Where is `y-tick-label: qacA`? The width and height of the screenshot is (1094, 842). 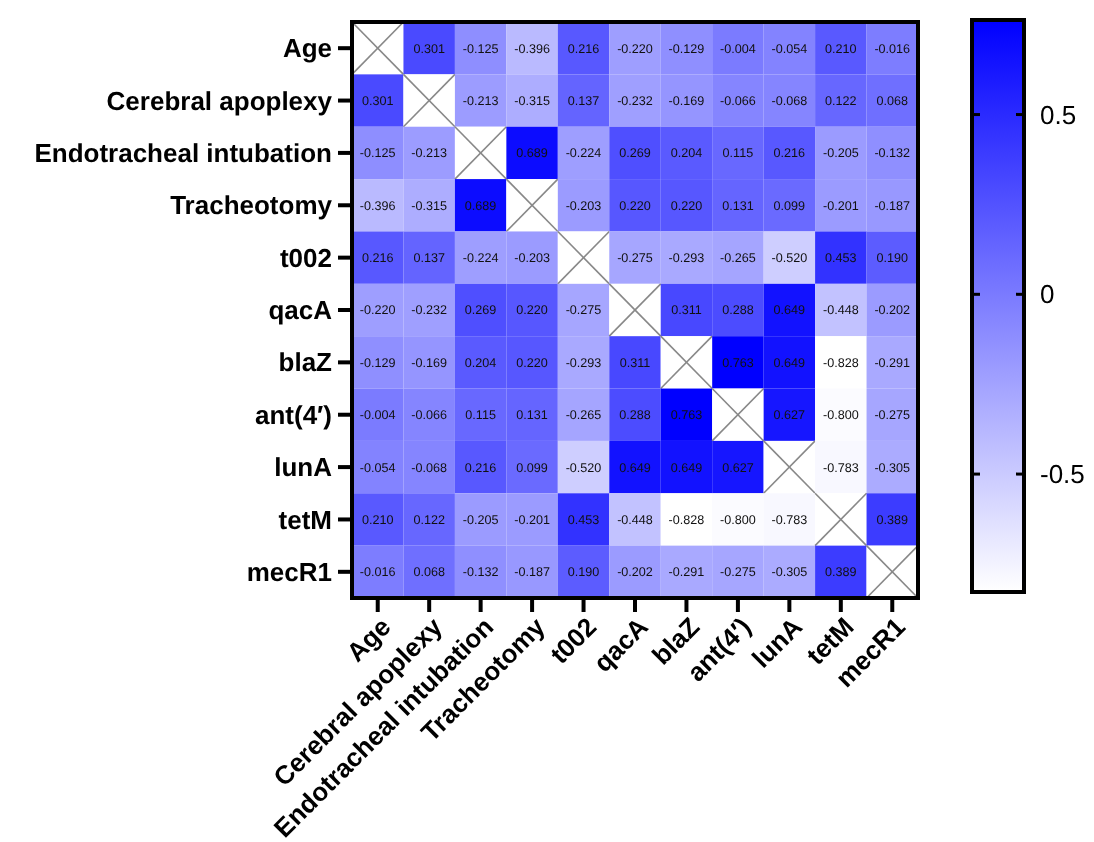
y-tick-label: qacA is located at coordinates (301, 310).